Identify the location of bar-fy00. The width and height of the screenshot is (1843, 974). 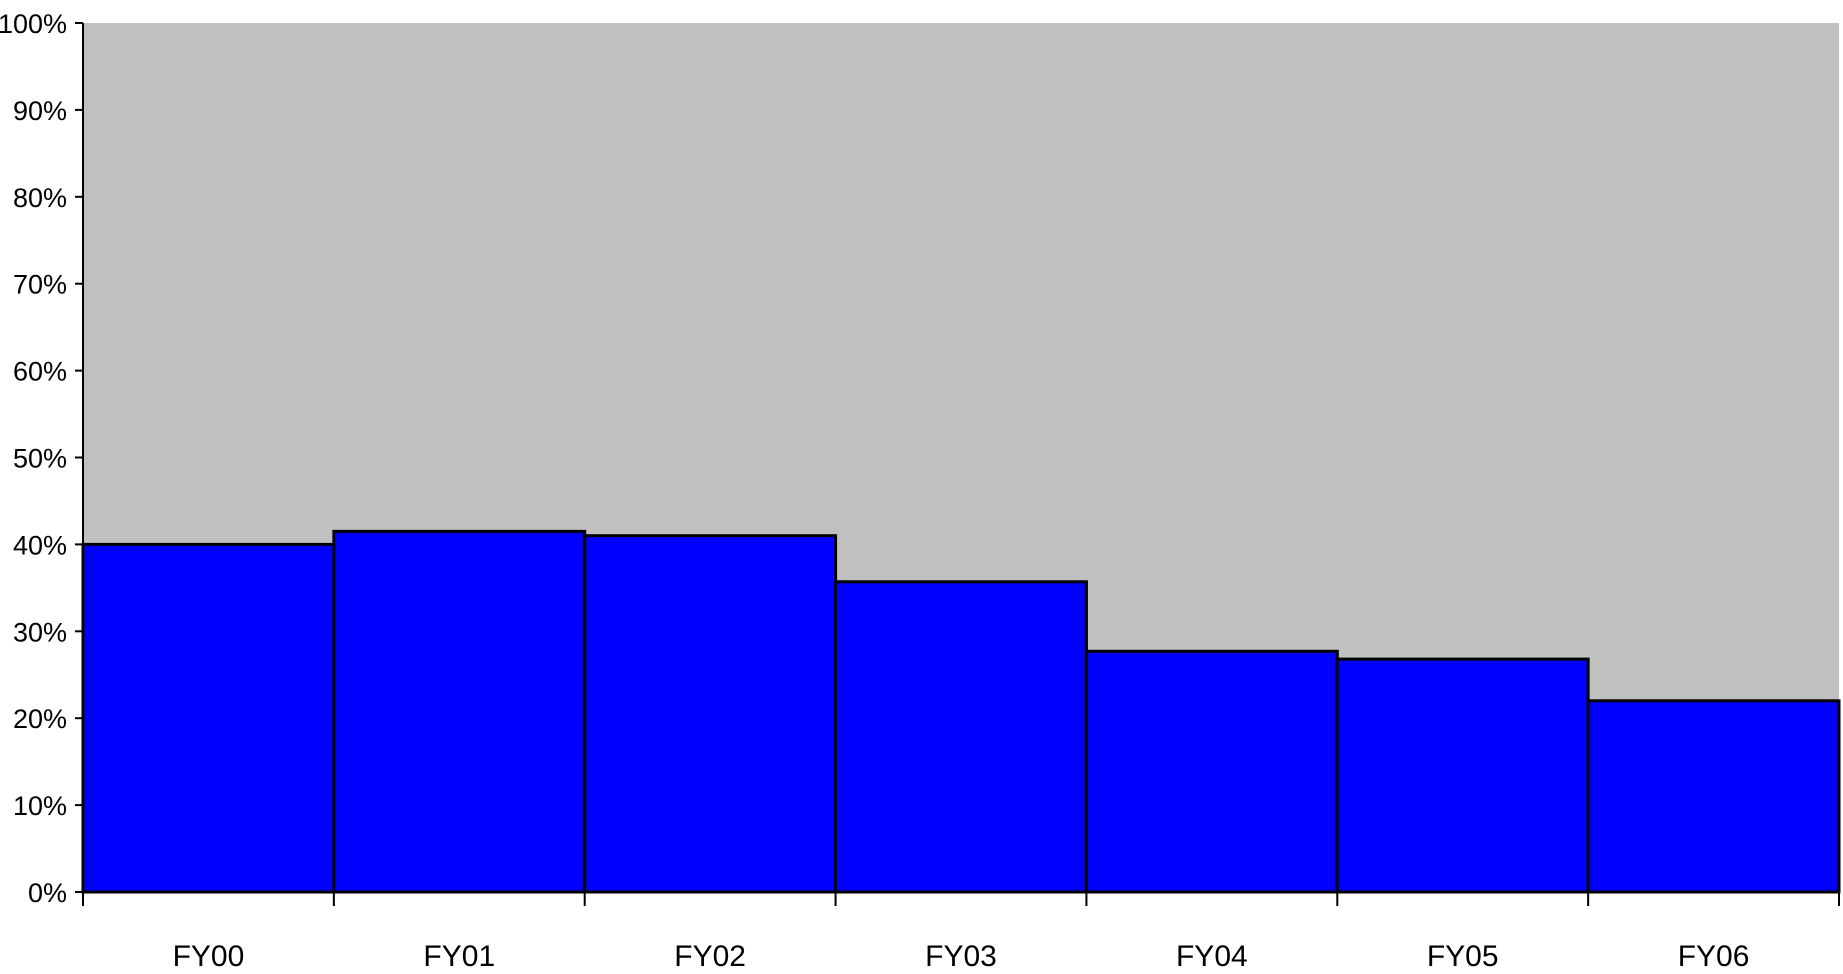
(208, 718).